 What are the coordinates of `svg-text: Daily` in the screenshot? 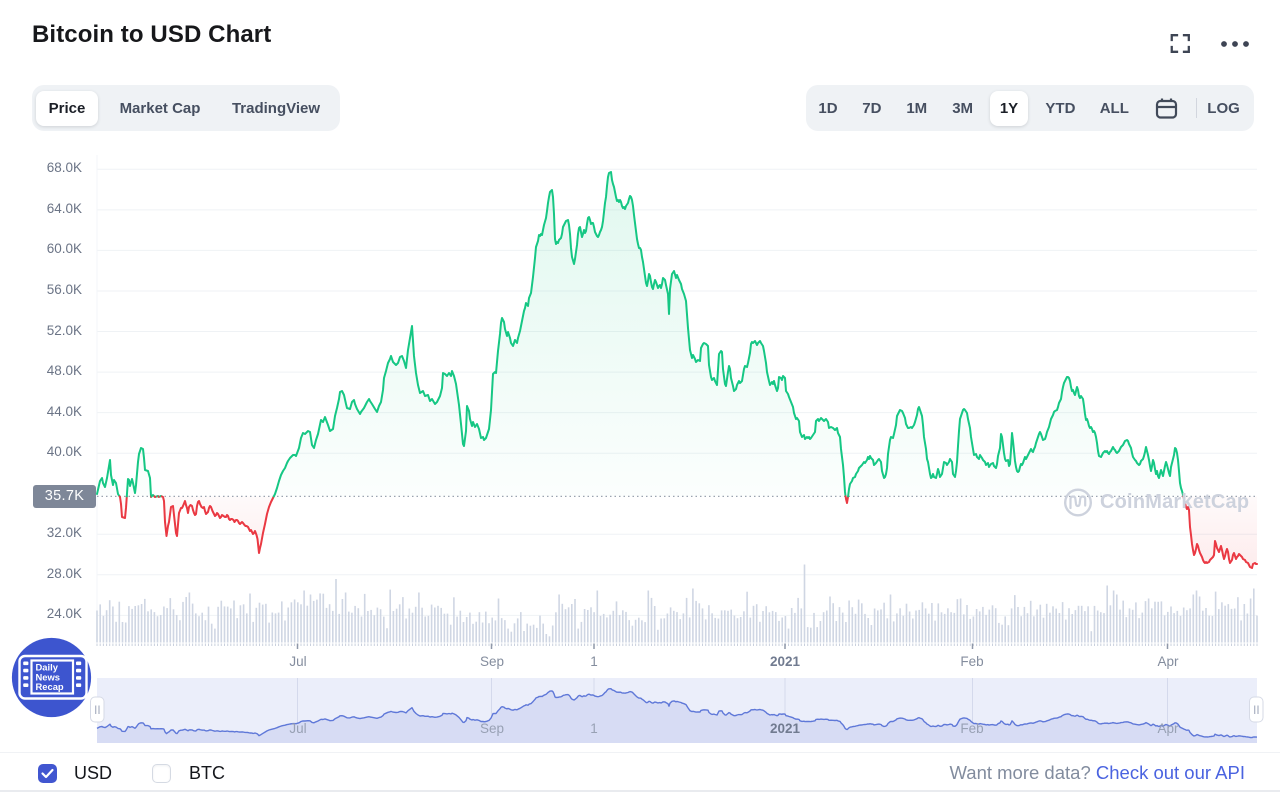 It's located at (47, 667).